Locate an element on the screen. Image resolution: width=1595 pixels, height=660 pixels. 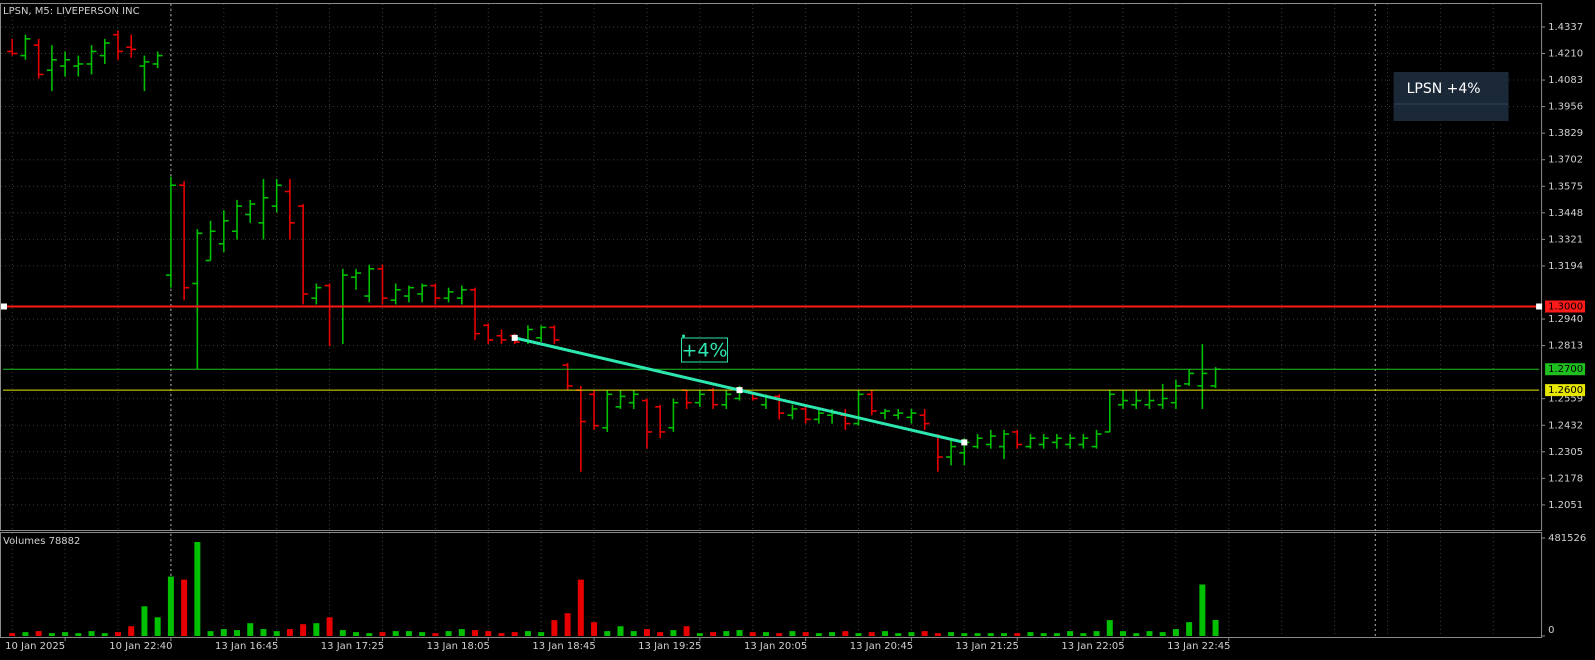
y-tick-label: 1.2432 is located at coordinates (1565, 425).